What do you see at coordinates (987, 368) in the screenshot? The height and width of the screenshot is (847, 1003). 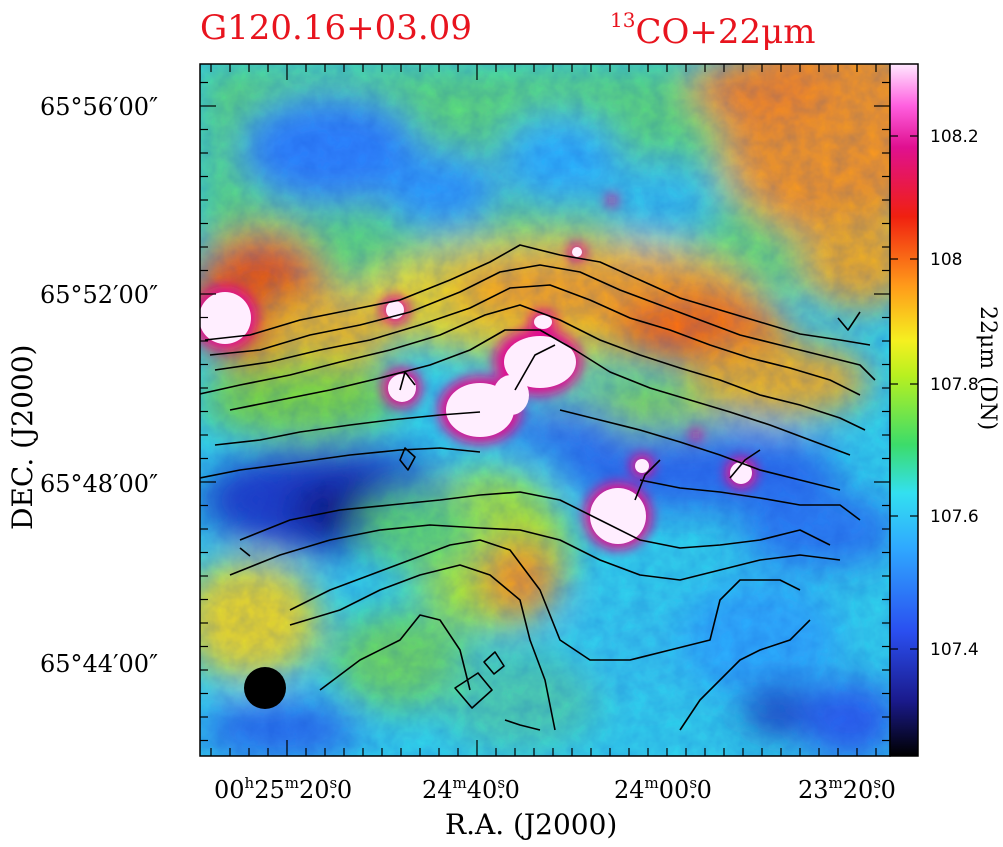 I see `colorbar-label: 22μm (DN)` at bounding box center [987, 368].